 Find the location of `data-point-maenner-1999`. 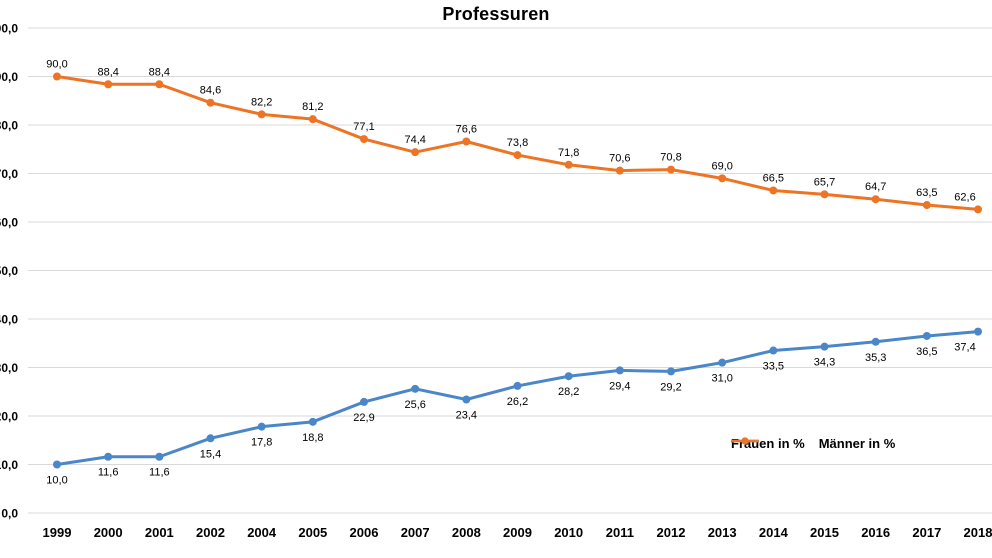

data-point-maenner-1999 is located at coordinates (57, 76).